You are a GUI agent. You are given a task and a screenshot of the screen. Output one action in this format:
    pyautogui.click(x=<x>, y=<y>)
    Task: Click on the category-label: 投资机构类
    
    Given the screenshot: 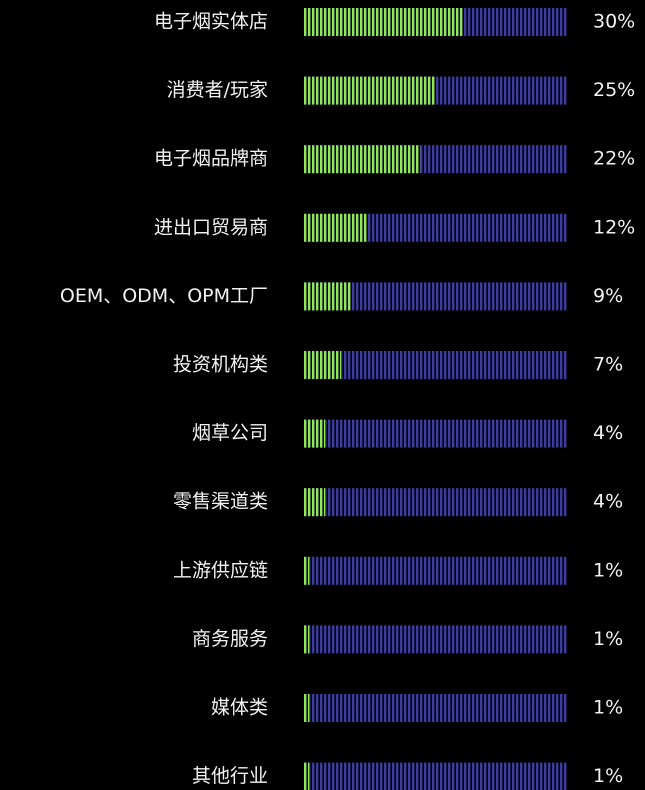 What is the action you would take?
    pyautogui.click(x=220, y=365)
    